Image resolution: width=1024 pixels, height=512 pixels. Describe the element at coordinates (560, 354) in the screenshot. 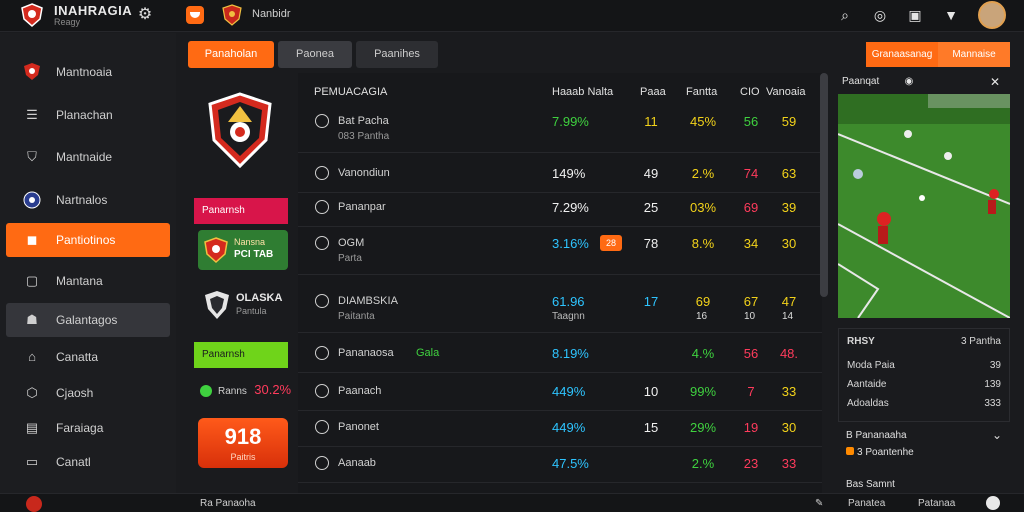

I see `table-row: Pananaosa Gala 8.19% 4.% 56 48.` at that location.